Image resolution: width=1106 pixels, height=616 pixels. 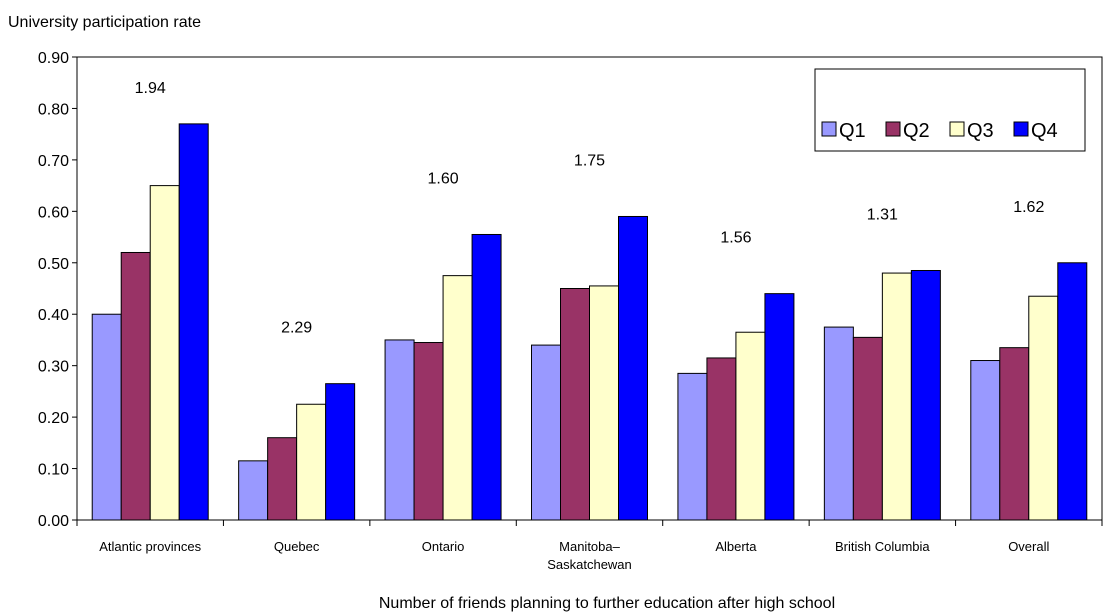 I want to click on data-label: 2.29, so click(x=296, y=328).